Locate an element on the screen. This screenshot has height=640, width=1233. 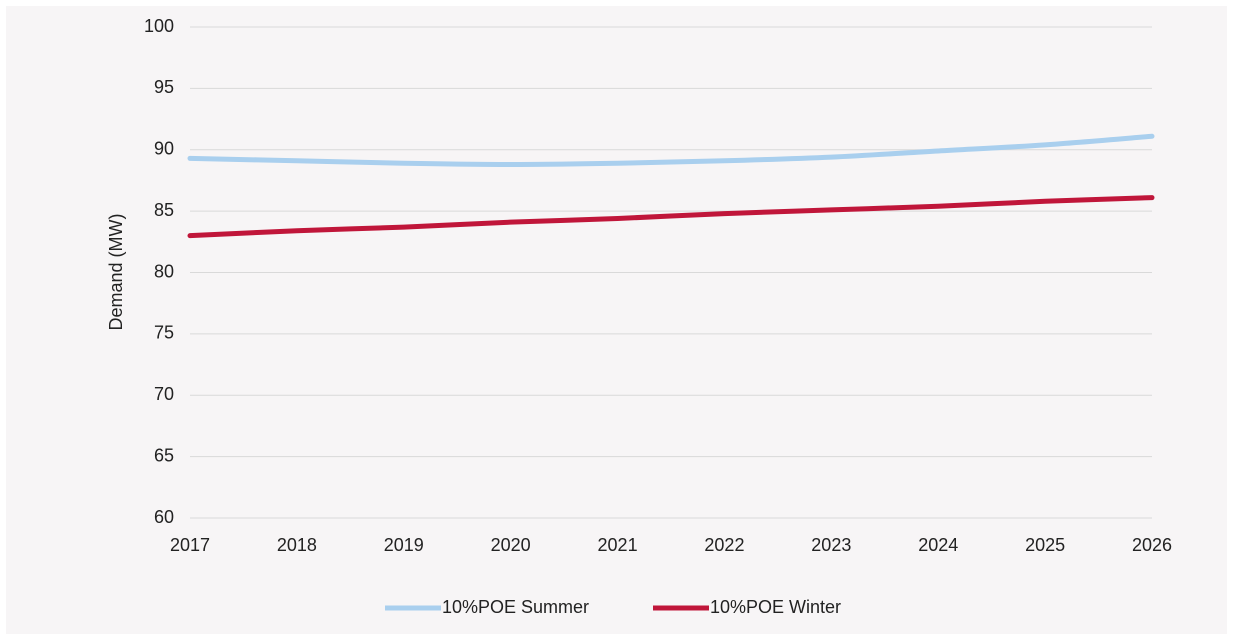
x-tick-label: 2019 is located at coordinates (404, 545).